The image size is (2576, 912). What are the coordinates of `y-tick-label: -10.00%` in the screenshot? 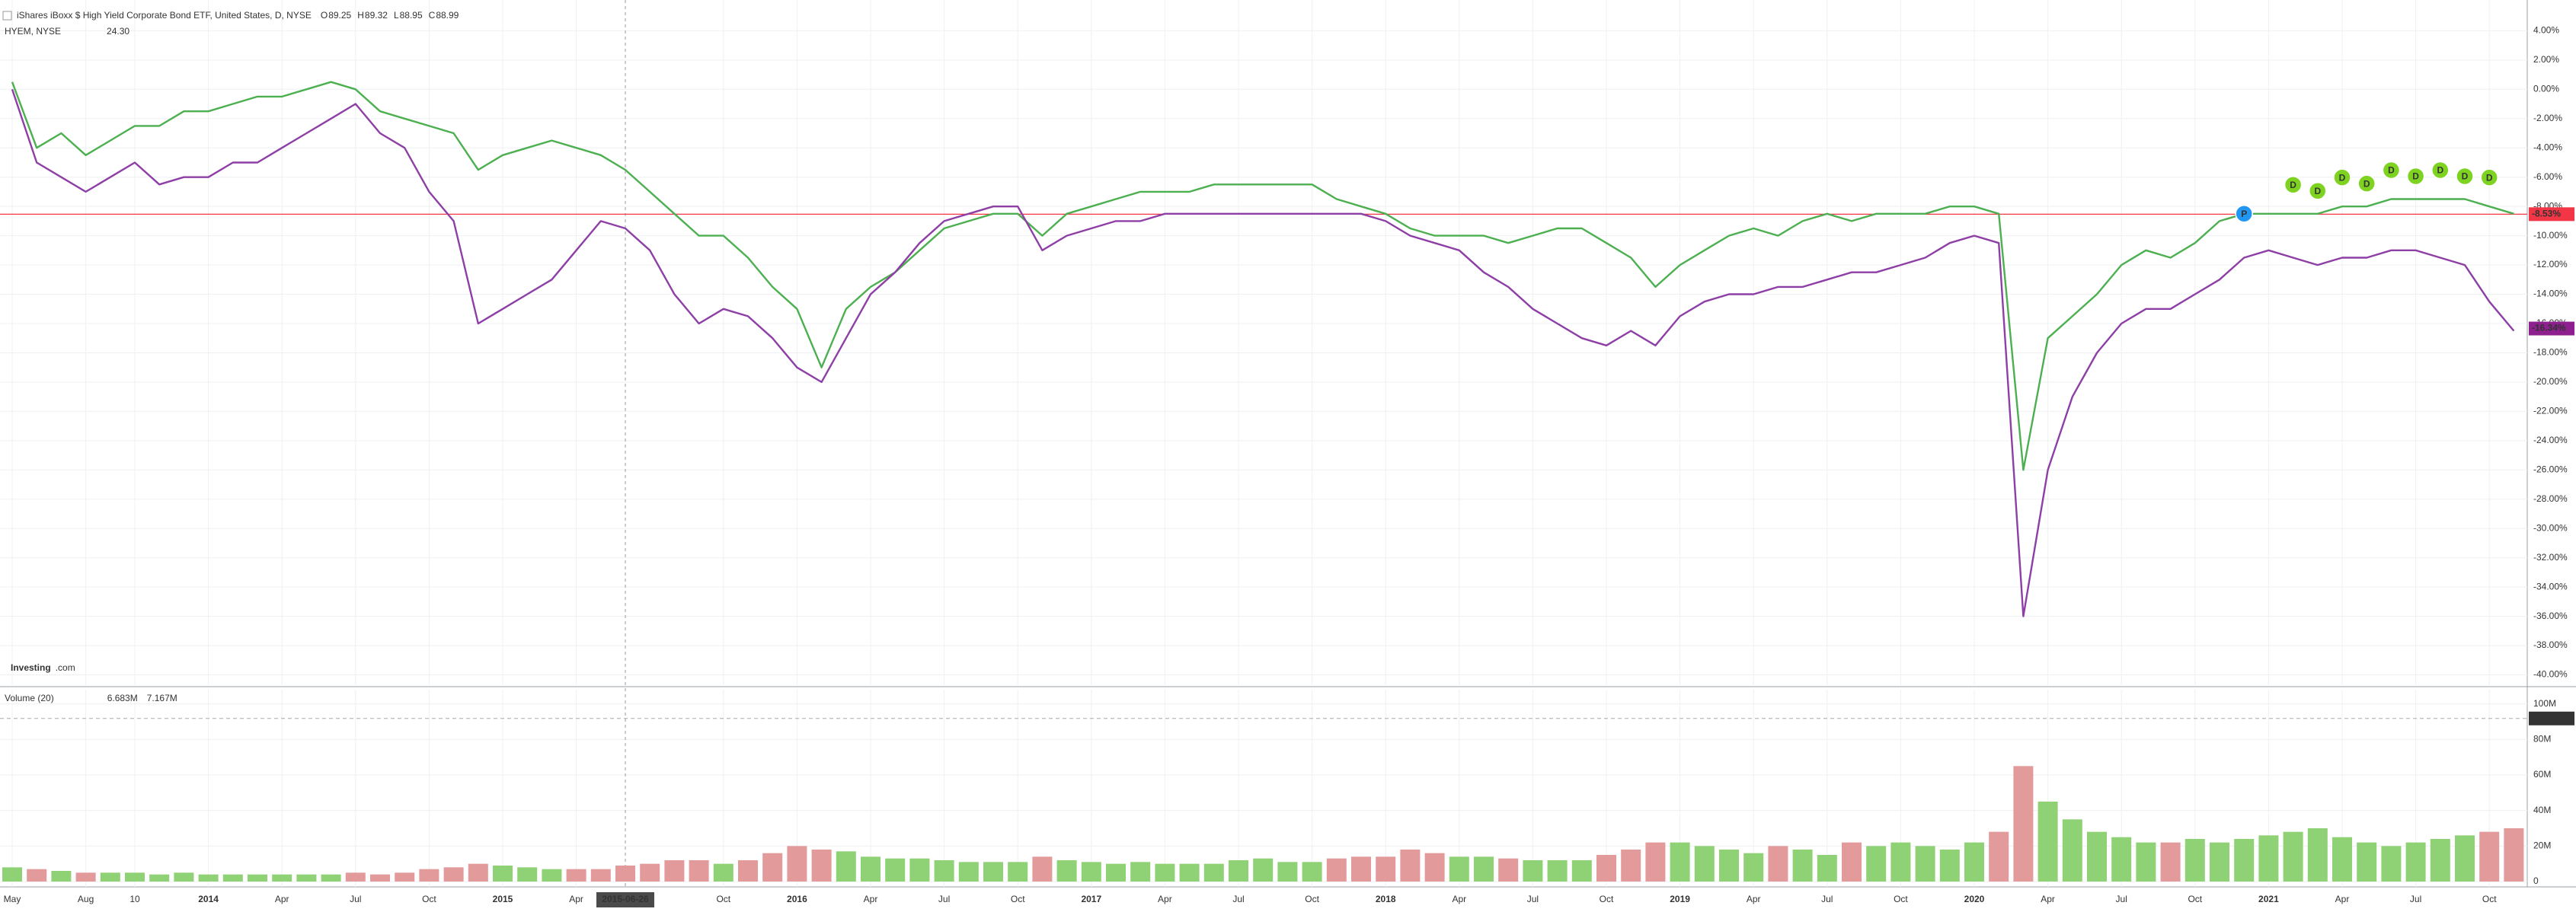 It's located at (2550, 235).